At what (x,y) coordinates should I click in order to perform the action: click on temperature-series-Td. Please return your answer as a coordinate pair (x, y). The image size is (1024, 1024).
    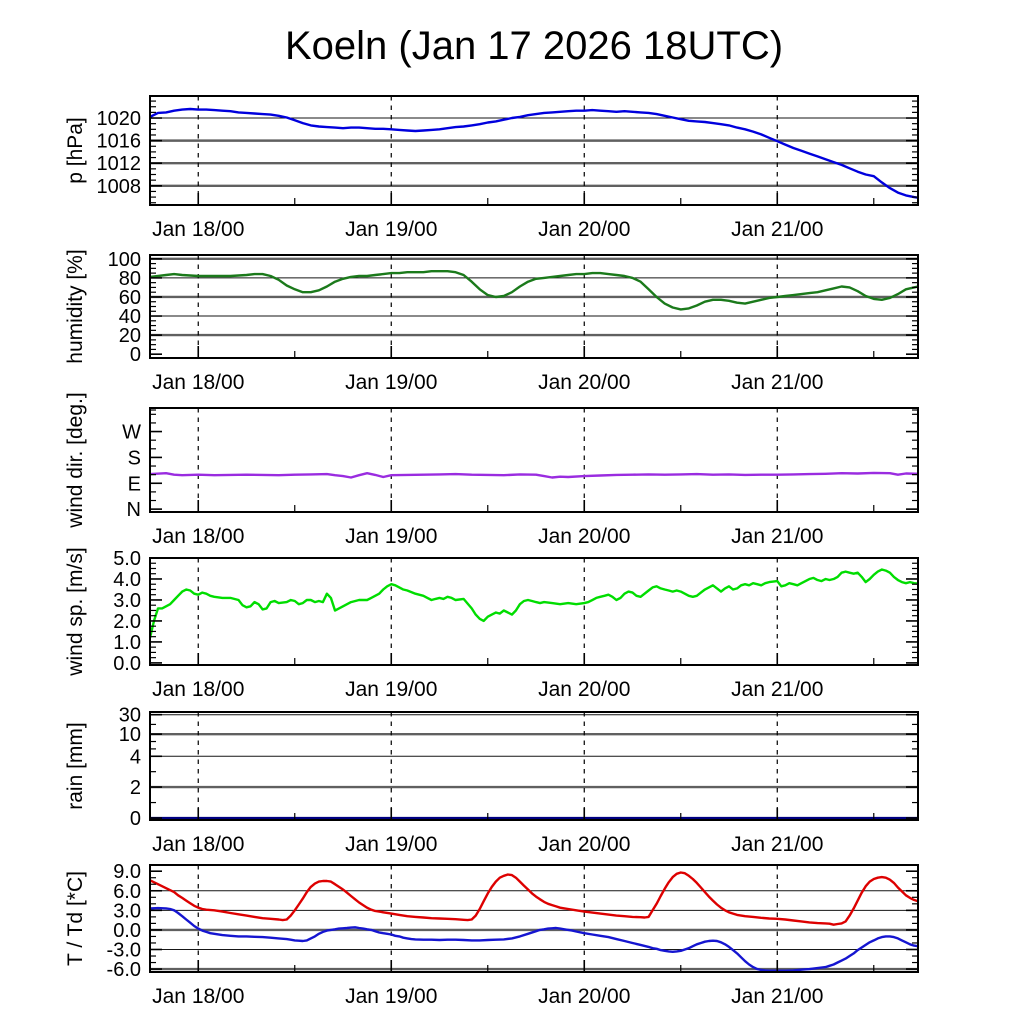
    Looking at the image, I should click on (534, 939).